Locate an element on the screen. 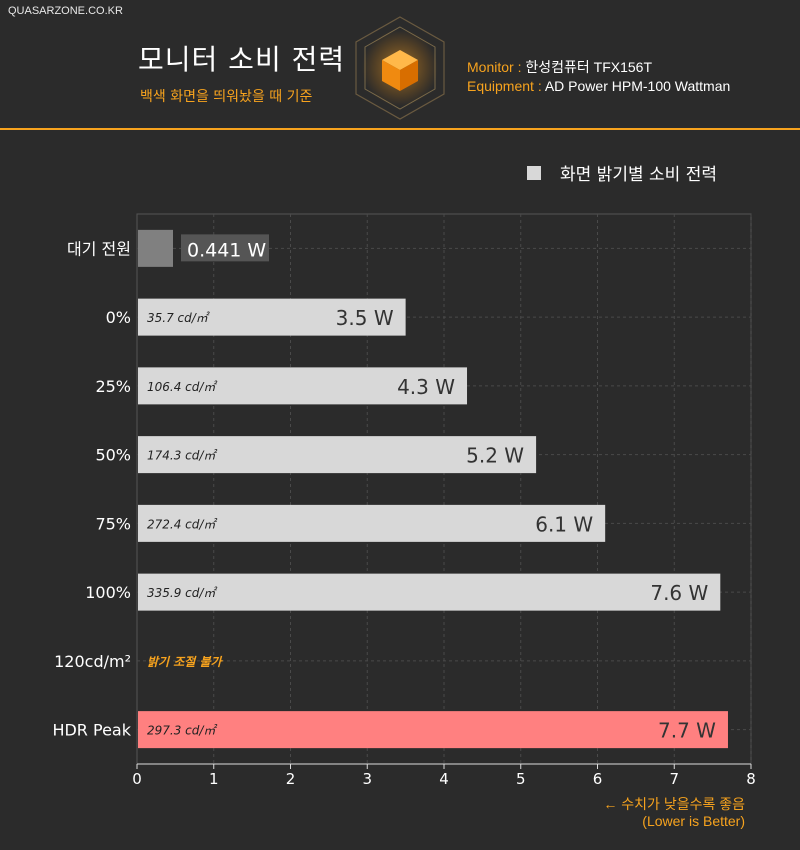  value-label: 0.441 W is located at coordinates (226, 250).